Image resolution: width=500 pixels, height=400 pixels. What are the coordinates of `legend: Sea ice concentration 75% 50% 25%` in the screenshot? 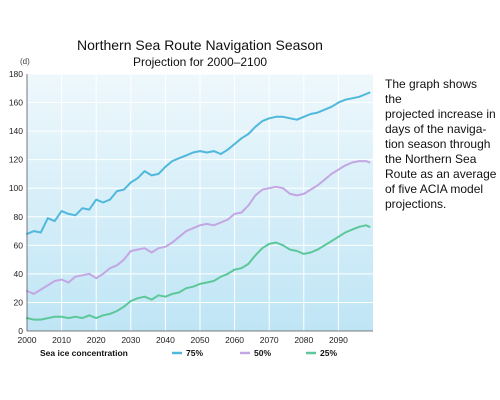 It's located at (188, 353).